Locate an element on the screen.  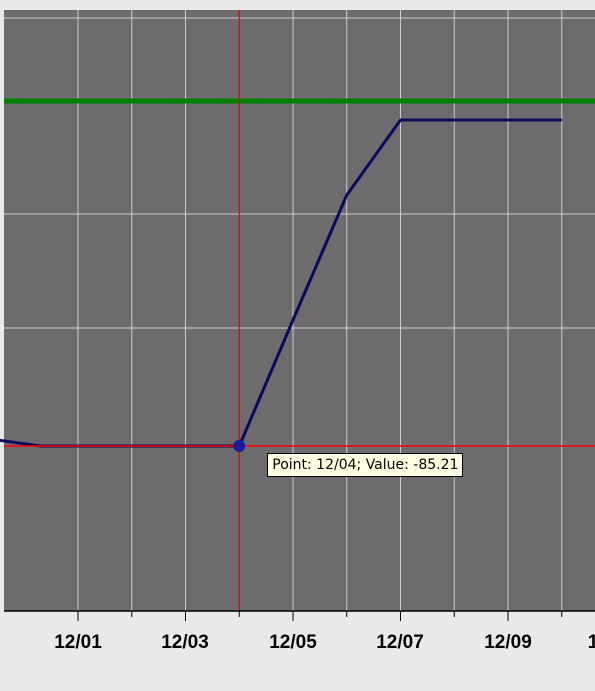
x-axis-area is located at coordinates (297, 649).